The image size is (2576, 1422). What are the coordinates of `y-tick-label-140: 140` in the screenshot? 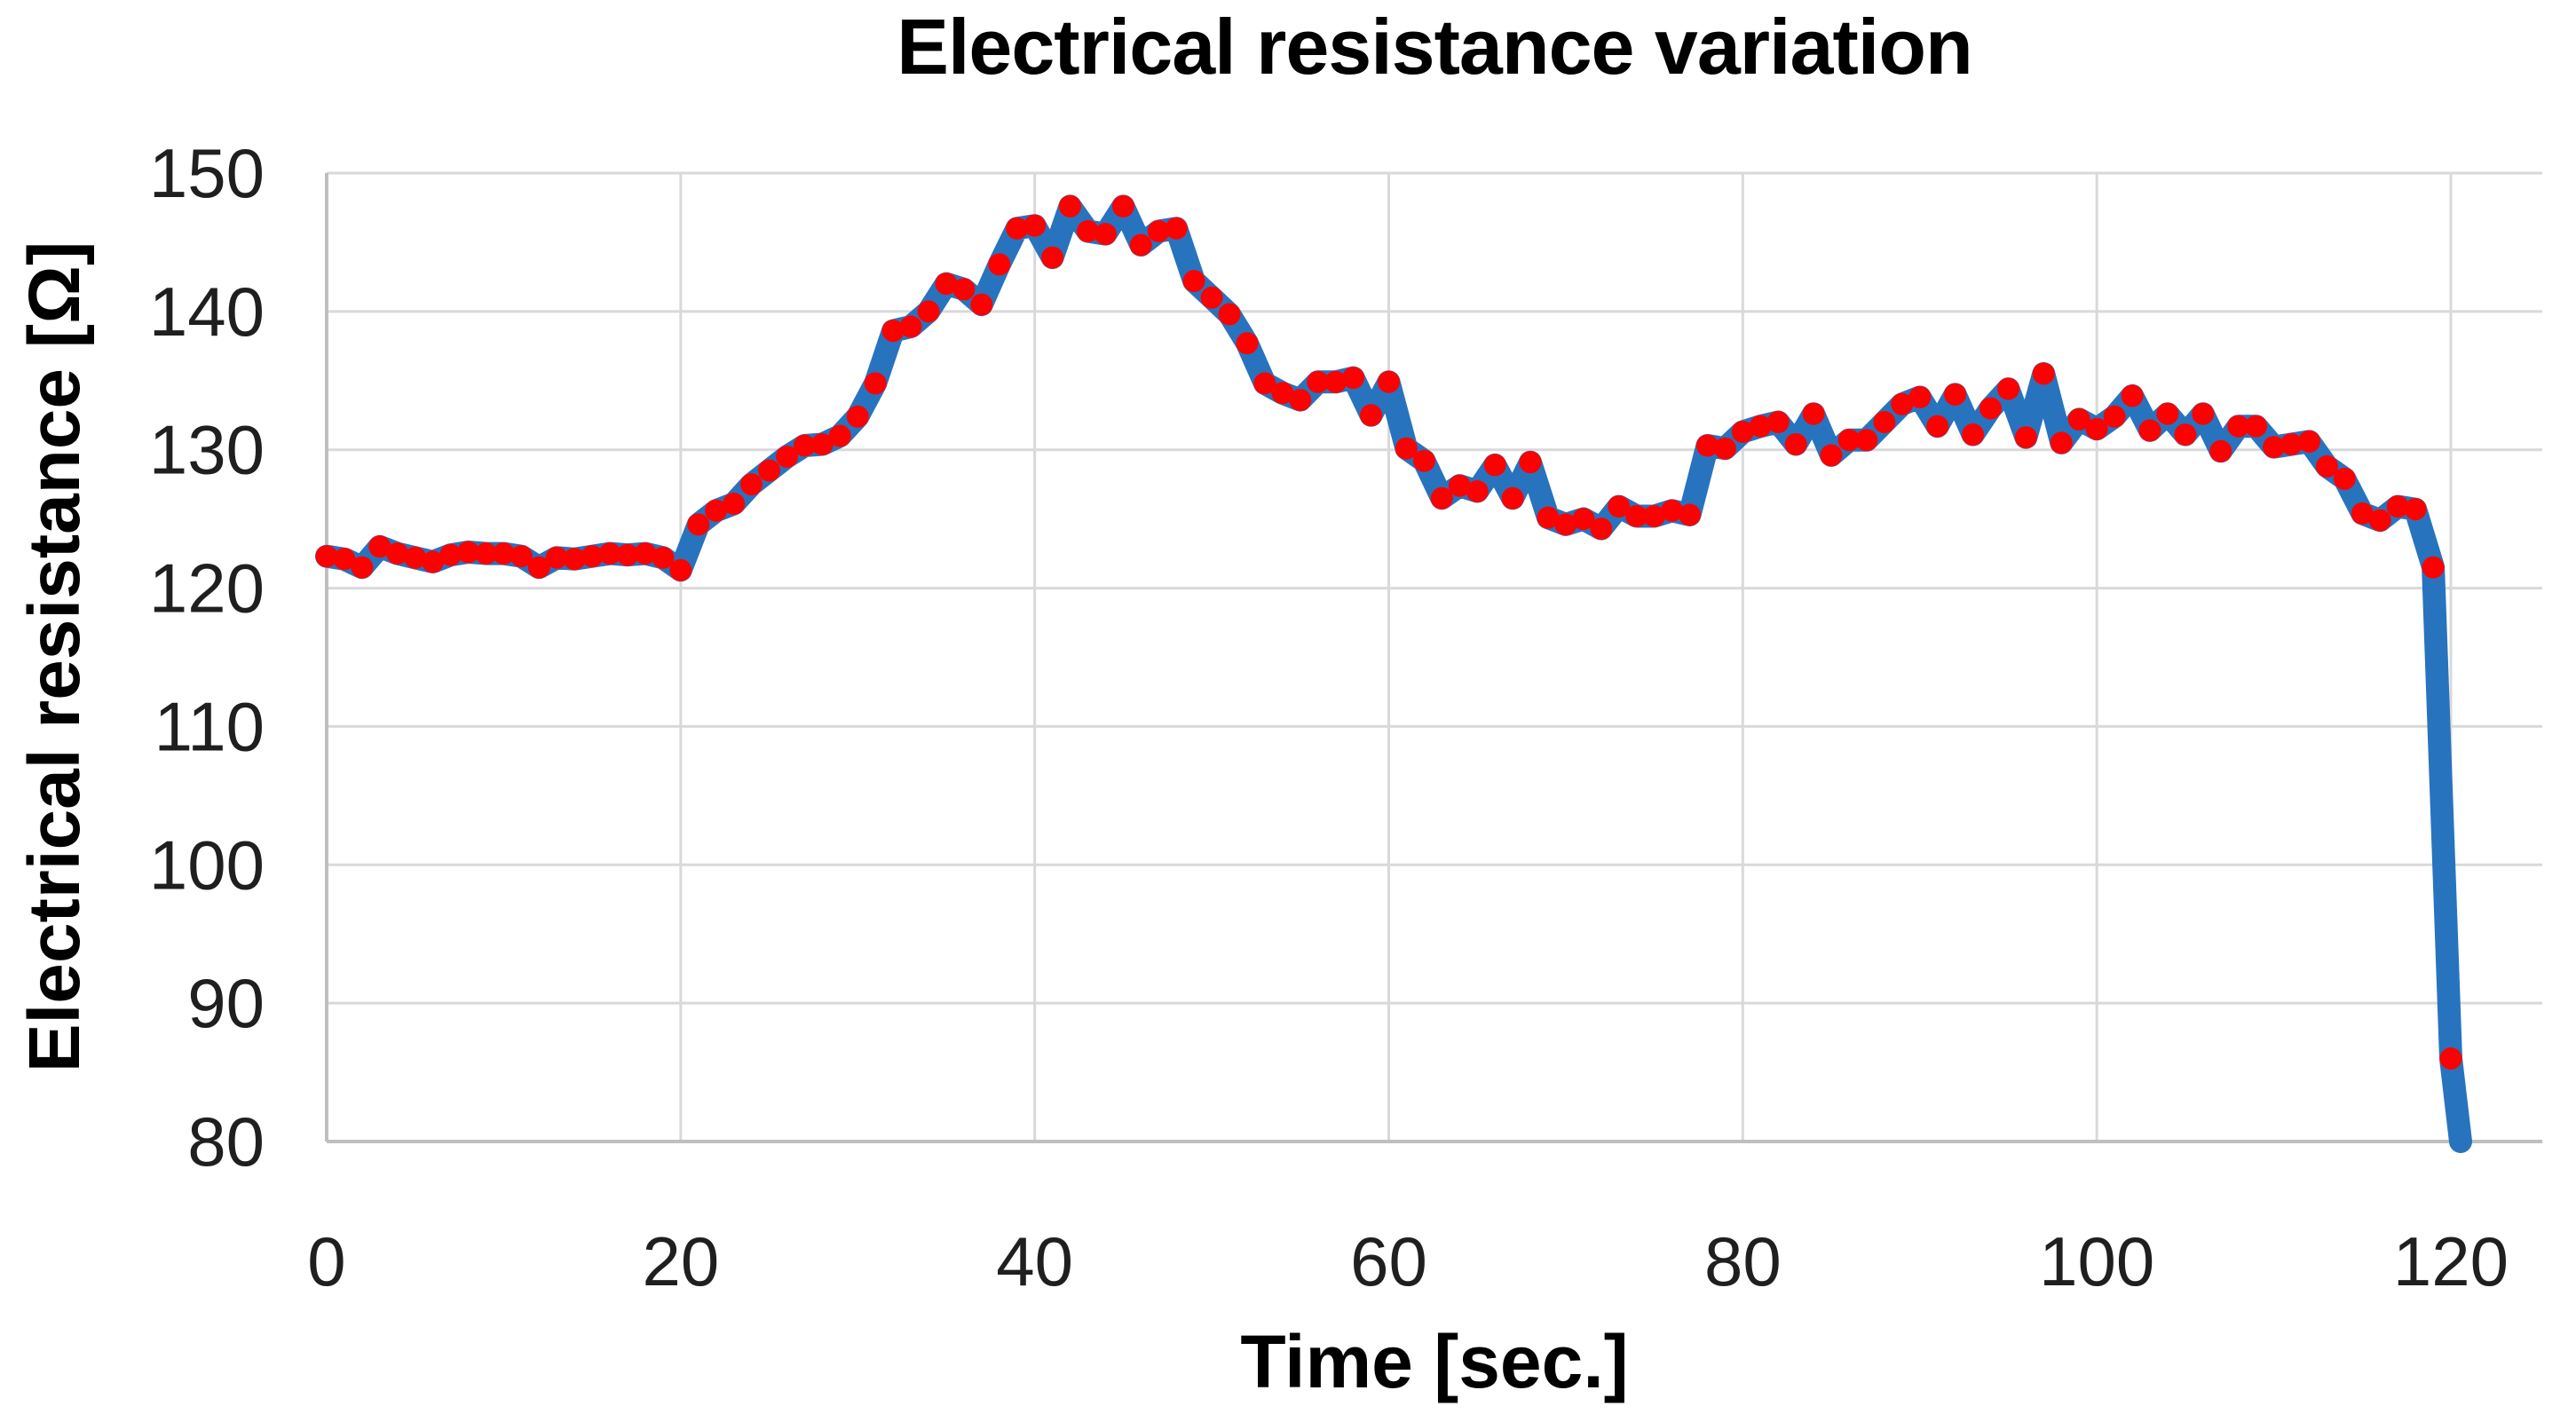 It's located at (207, 312).